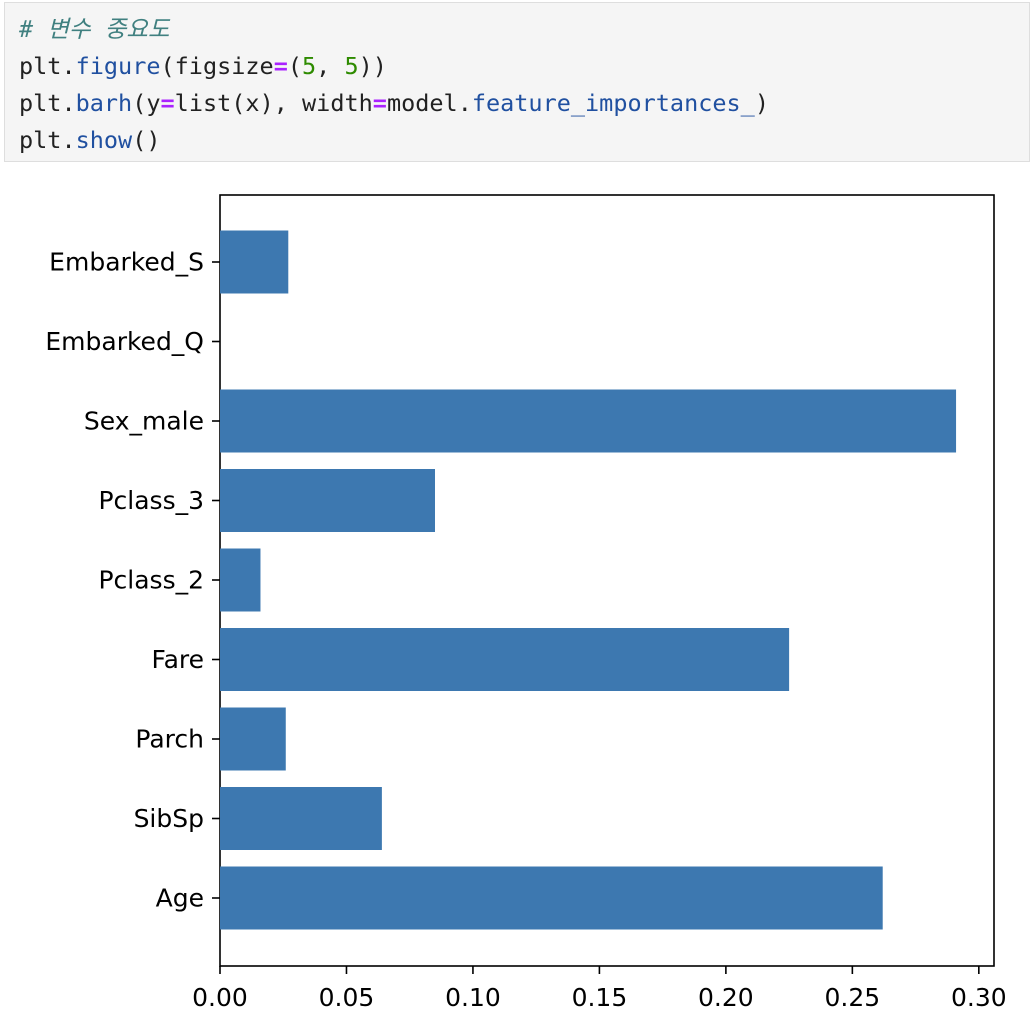 The height and width of the screenshot is (1036, 1030). I want to click on code-token: ), so click(761, 103).